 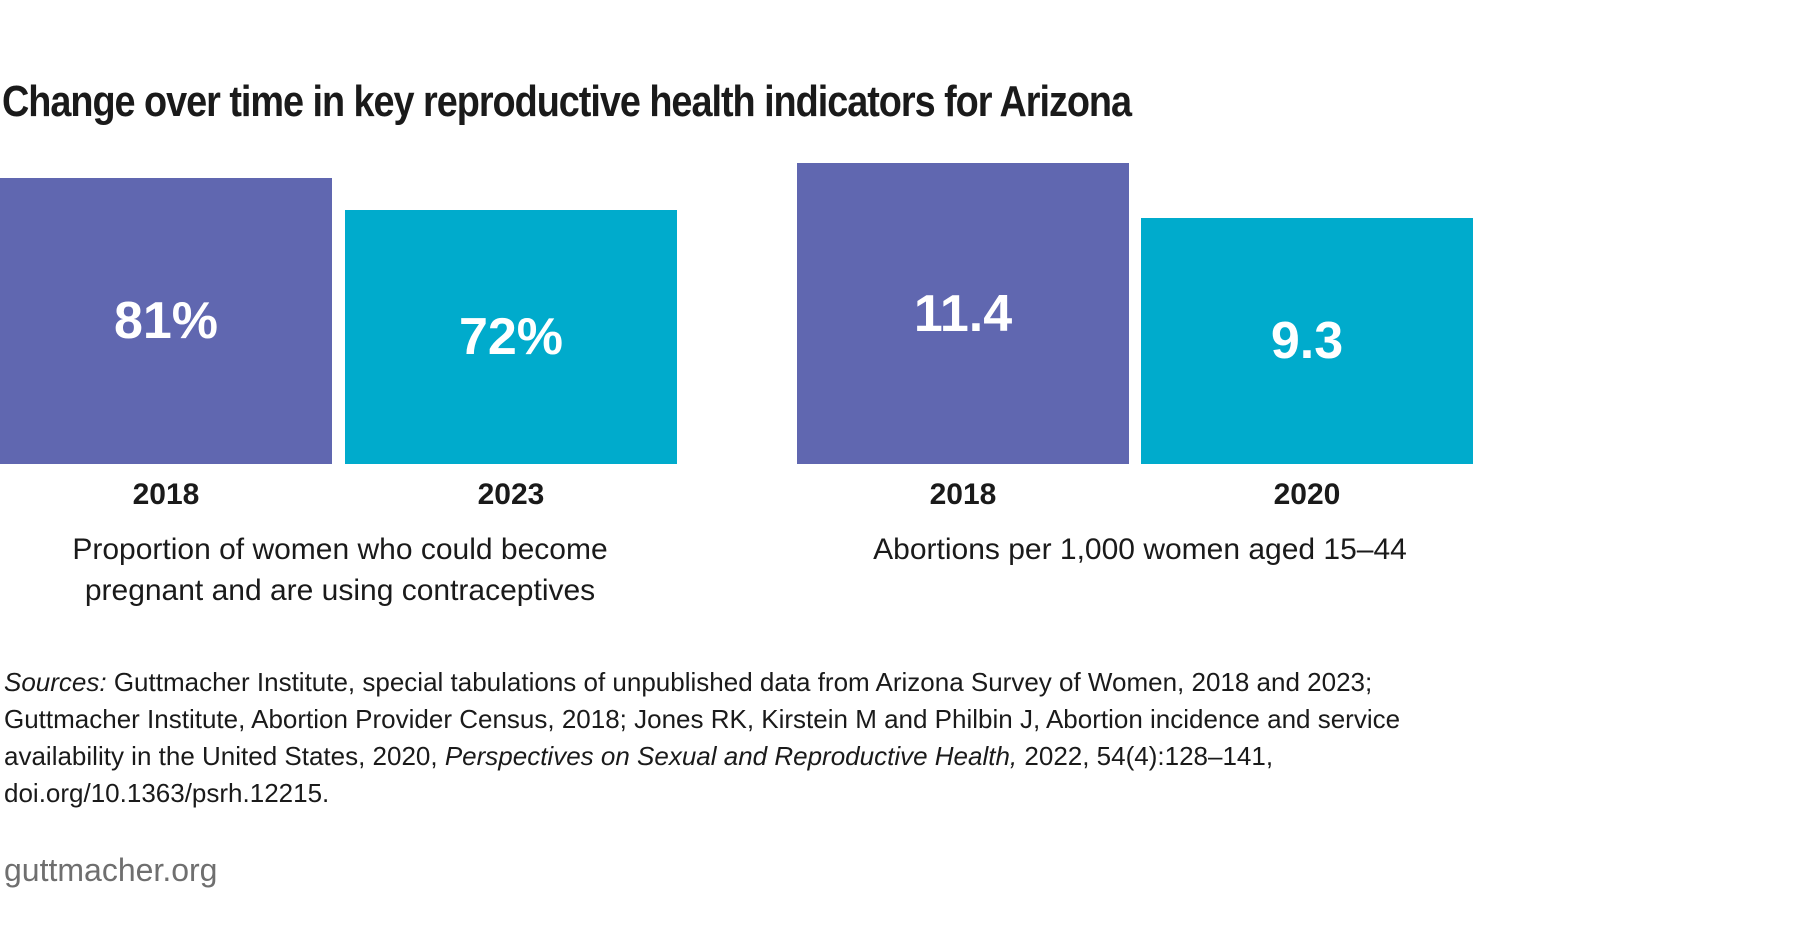 I want to click on bar-value-label: 9.3, so click(x=1307, y=341).